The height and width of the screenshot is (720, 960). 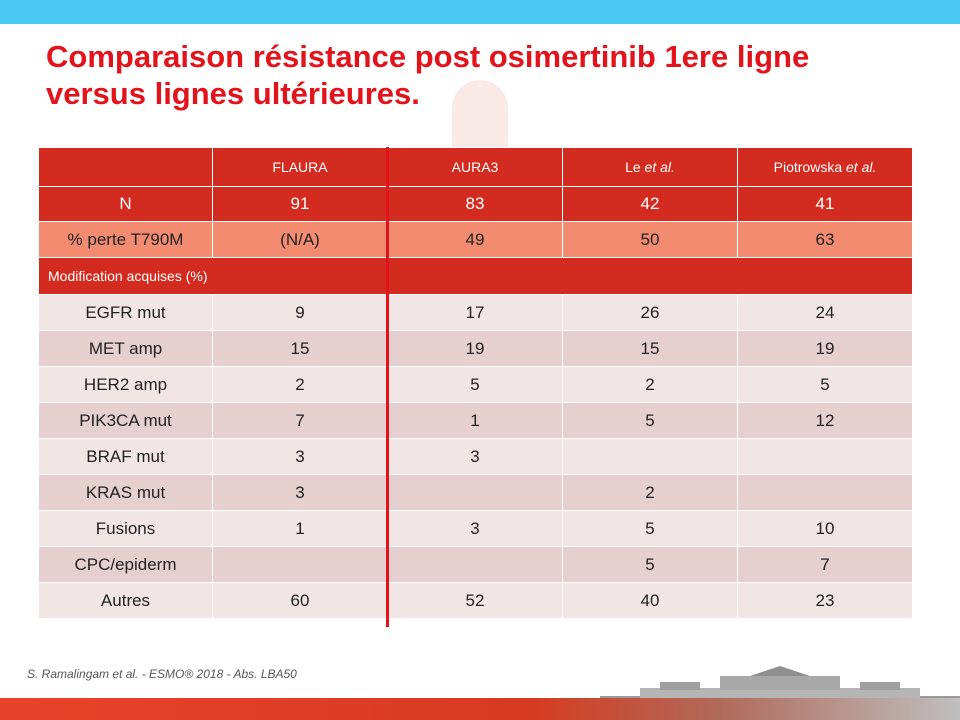 I want to click on table-cell: 26, so click(x=650, y=312).